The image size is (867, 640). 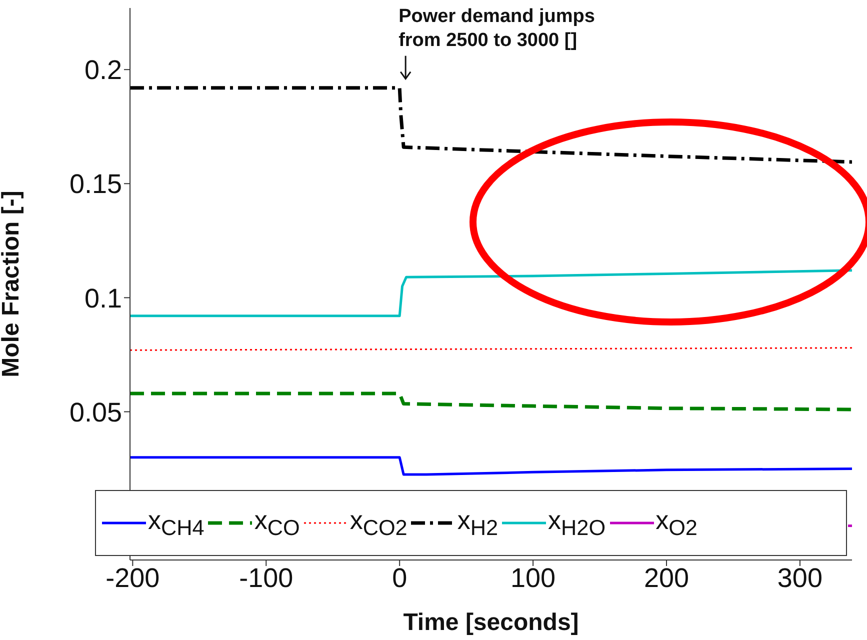 What do you see at coordinates (95, 412) in the screenshot?
I see `y-tick-label: 0.05` at bounding box center [95, 412].